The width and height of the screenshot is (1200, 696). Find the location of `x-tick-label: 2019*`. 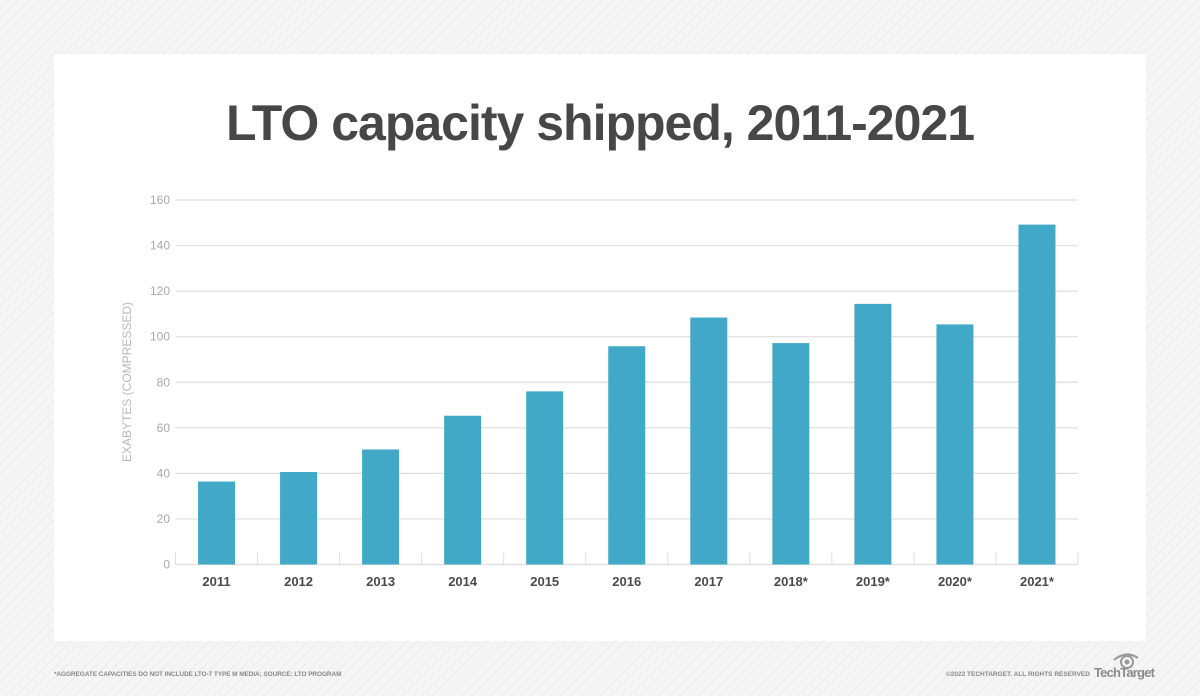

x-tick-label: 2019* is located at coordinates (873, 581).